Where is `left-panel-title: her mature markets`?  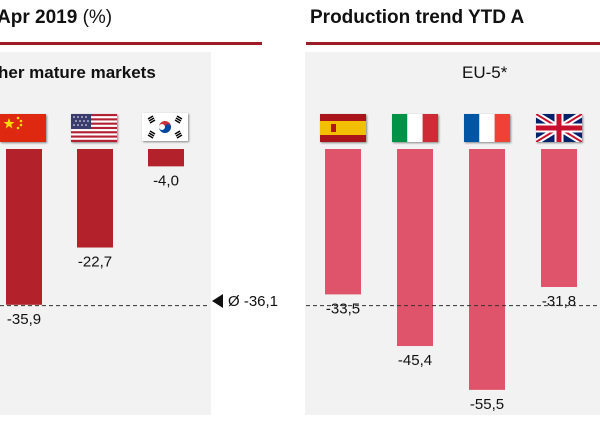 left-panel-title: her mature markets is located at coordinates (78, 72).